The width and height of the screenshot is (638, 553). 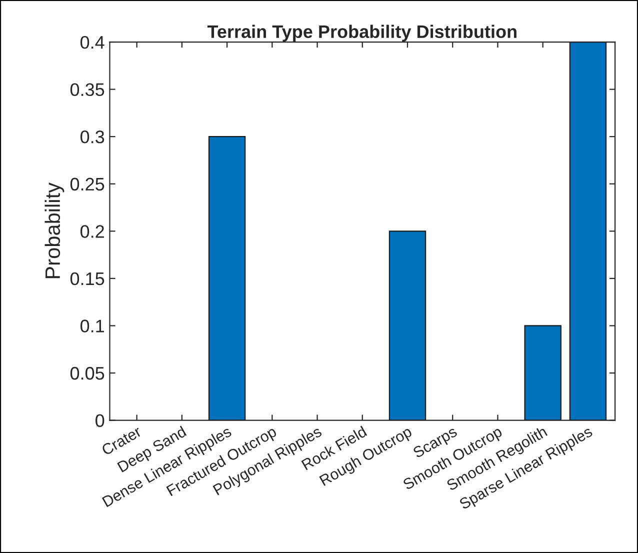 I want to click on y-tick-label: 0.3, so click(x=92, y=137).